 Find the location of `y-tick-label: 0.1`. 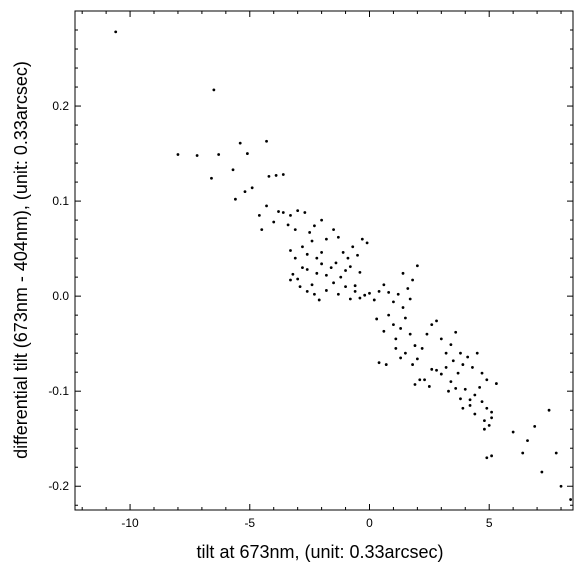

y-tick-label: 0.1 is located at coordinates (60, 201).